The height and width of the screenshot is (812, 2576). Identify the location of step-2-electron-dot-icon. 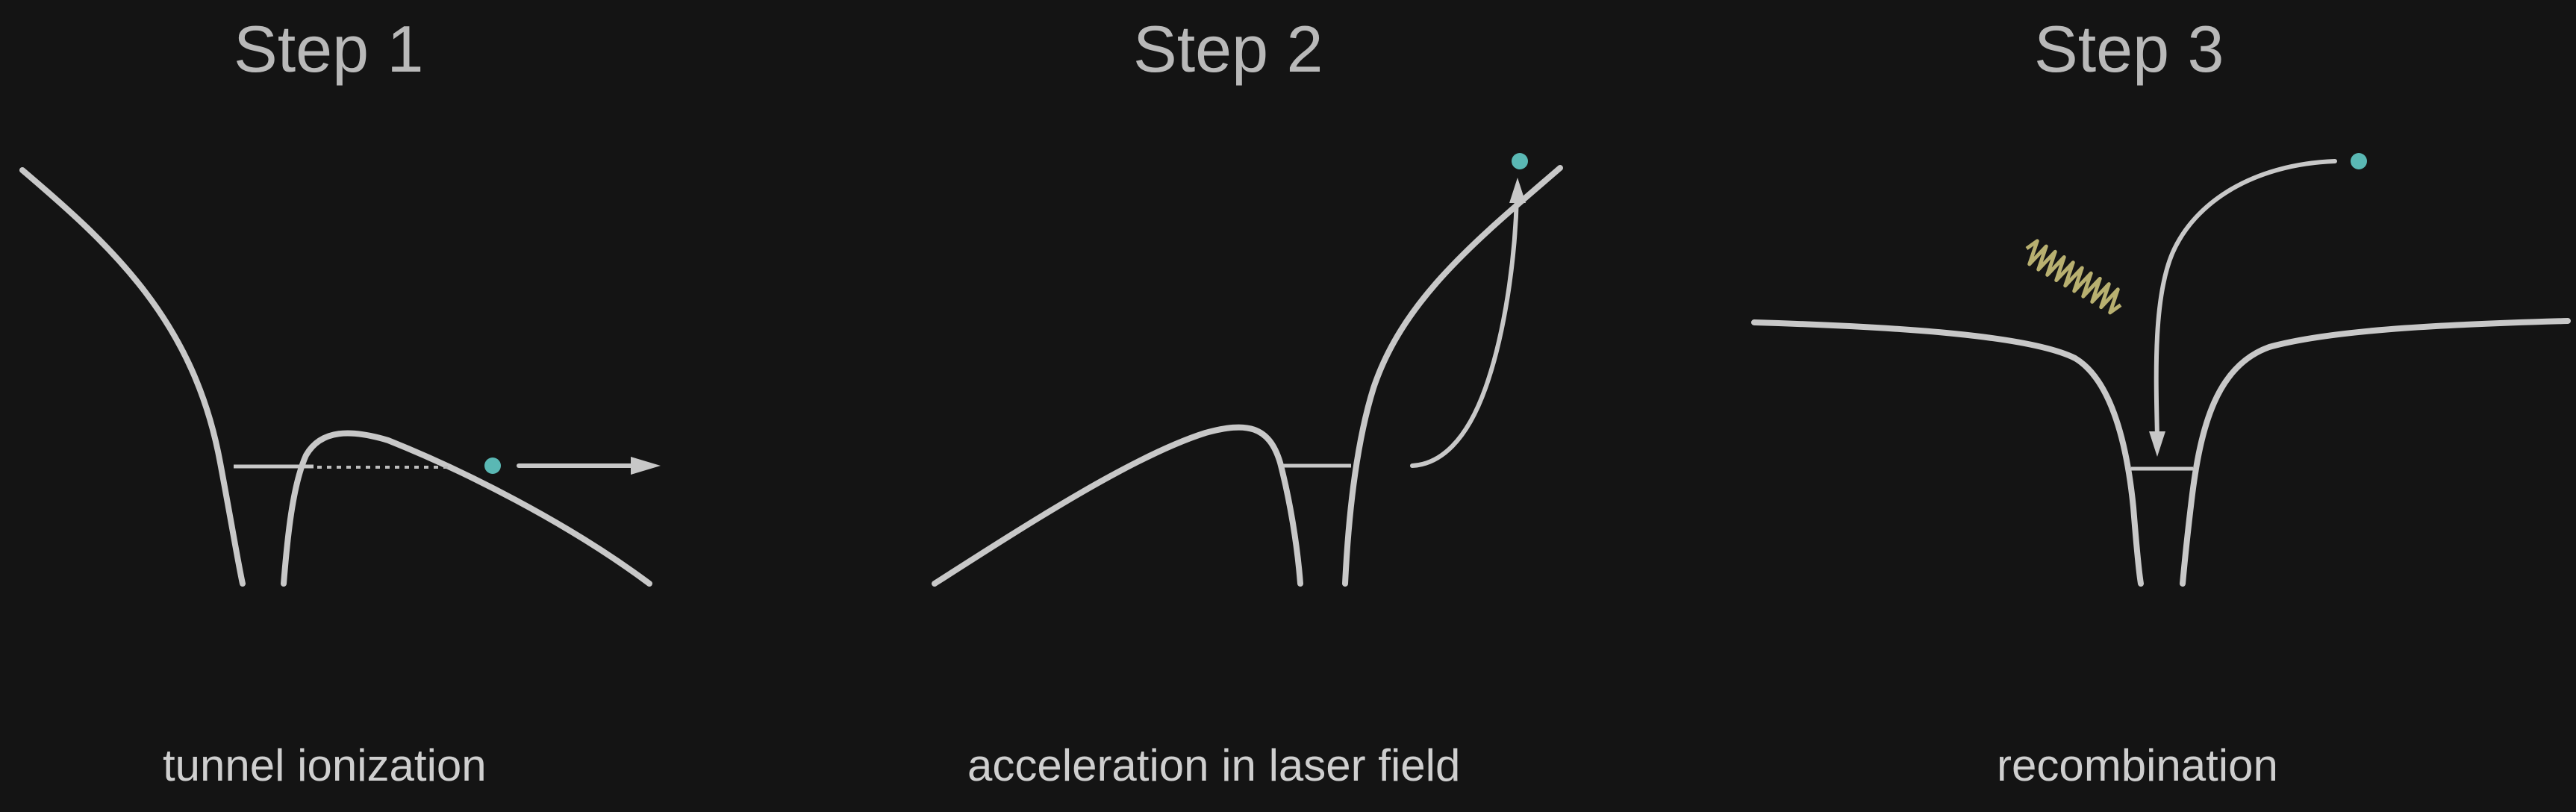
(1520, 161).